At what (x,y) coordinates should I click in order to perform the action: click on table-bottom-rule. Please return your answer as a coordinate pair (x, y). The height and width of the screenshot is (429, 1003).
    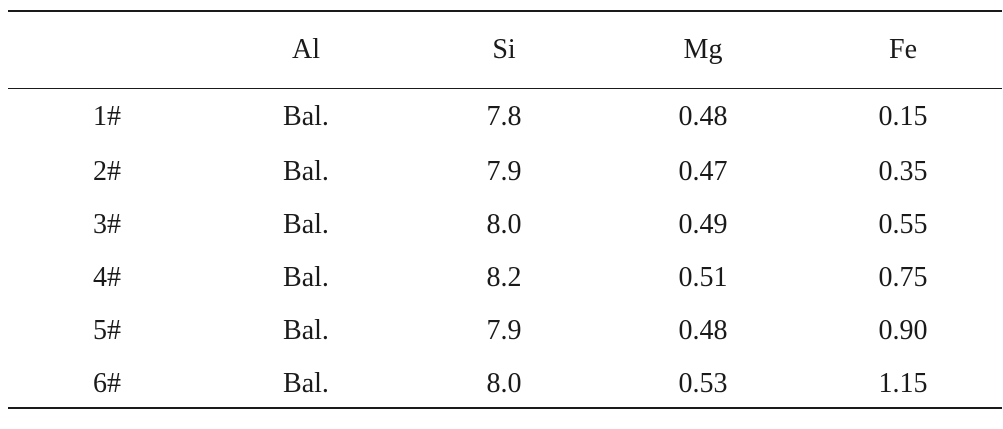
    Looking at the image, I should click on (505, 408).